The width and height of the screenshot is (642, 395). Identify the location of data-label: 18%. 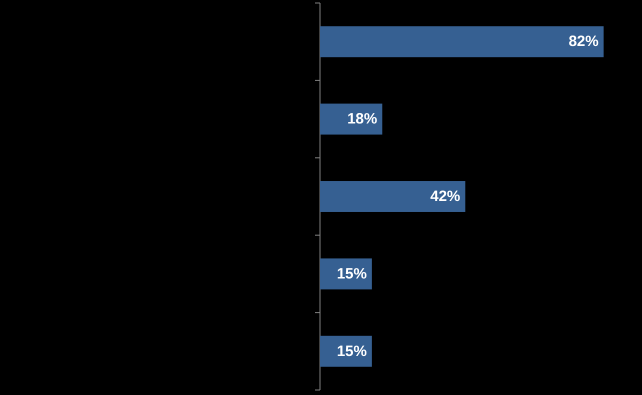
(362, 119).